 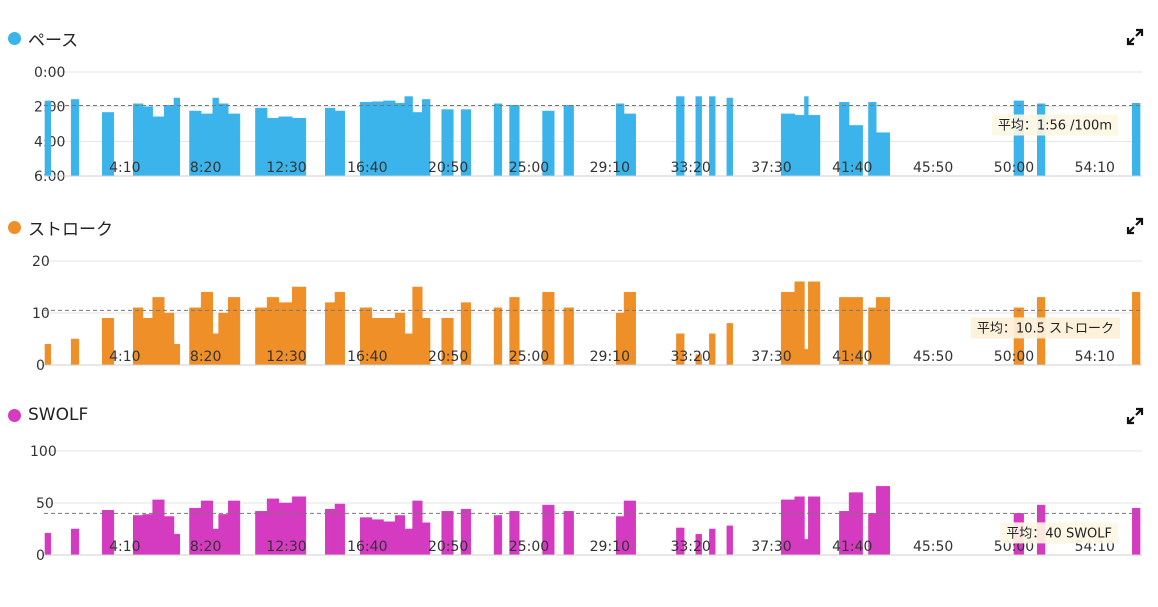 I want to click on stroke-title-text: ストローク, so click(x=70, y=230).